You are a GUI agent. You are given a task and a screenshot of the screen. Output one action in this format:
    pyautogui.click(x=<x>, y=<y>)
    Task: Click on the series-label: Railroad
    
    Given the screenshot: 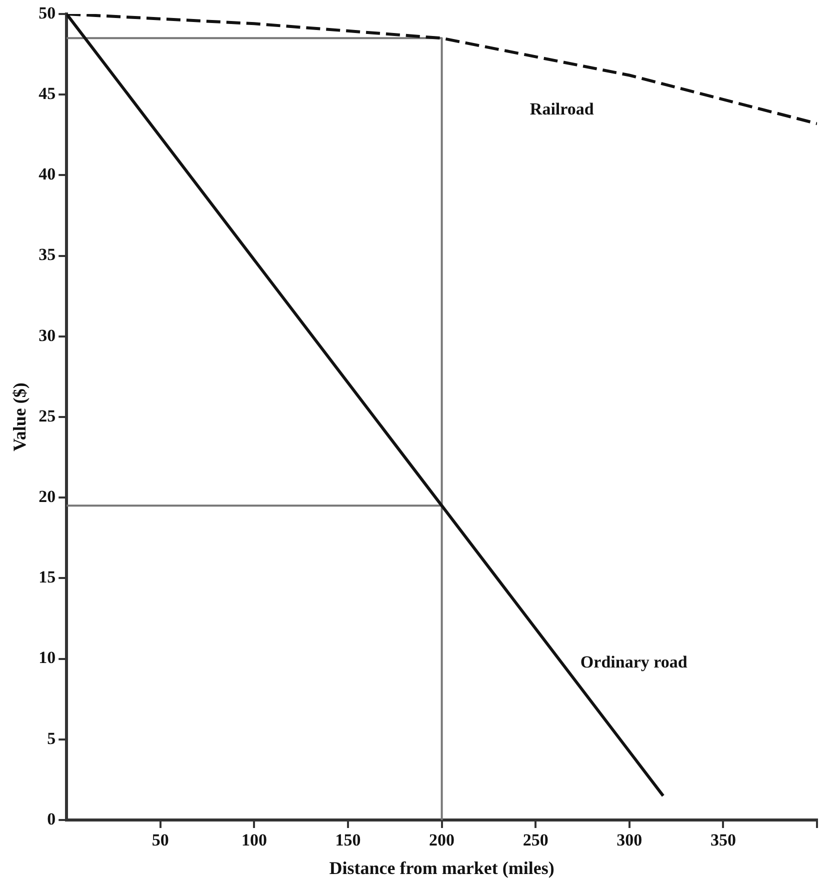 What is the action you would take?
    pyautogui.click(x=562, y=108)
    